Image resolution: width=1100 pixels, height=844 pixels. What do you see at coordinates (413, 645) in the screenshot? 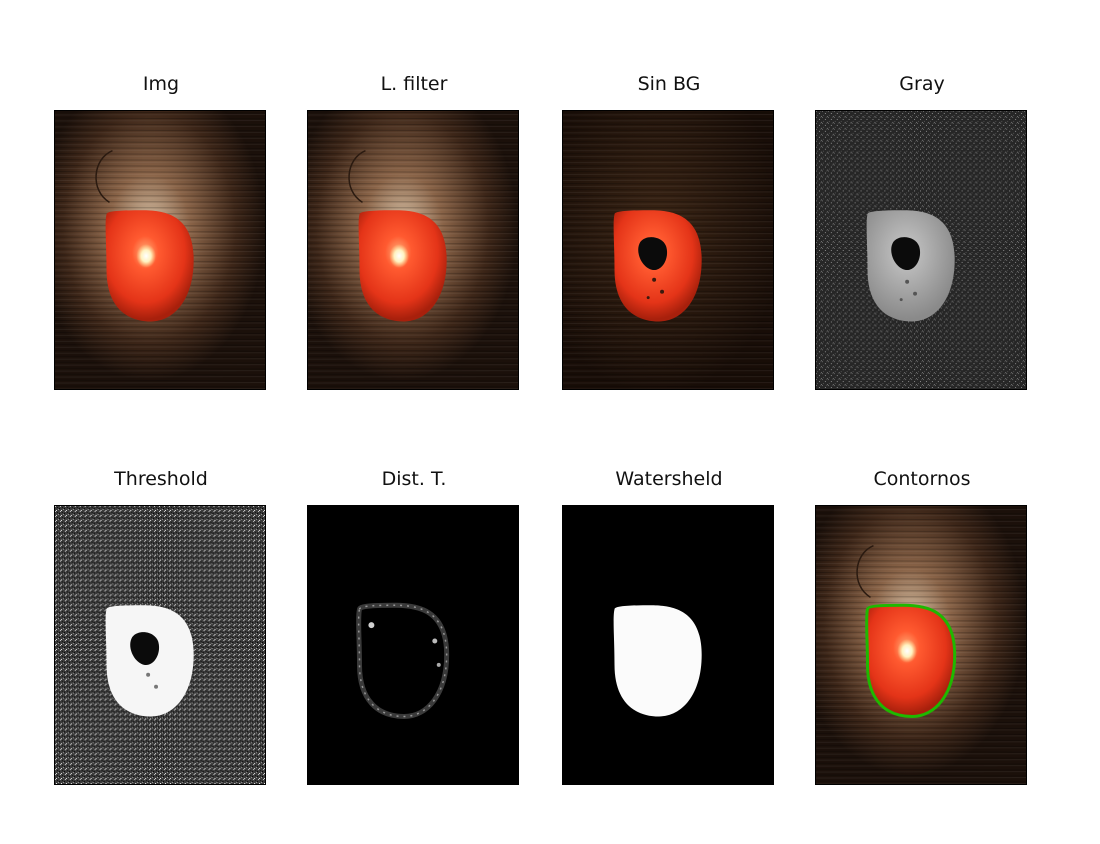
I see `image-distance-transform` at bounding box center [413, 645].